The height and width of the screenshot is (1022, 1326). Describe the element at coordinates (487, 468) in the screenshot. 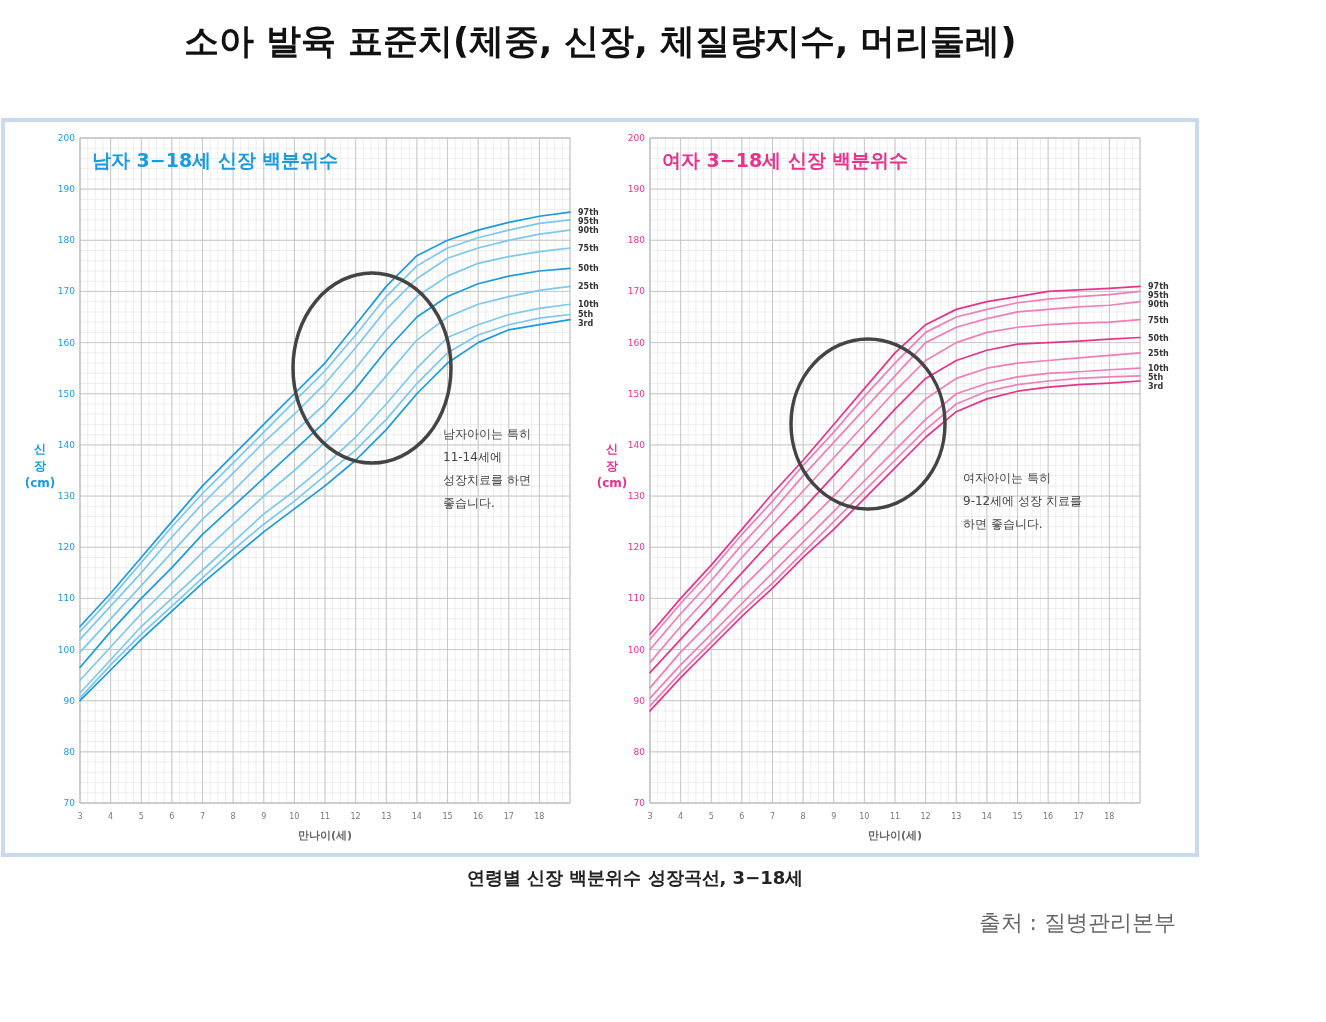

I see `annotation: 남자아이는 특히 11-14세에 성장치료를 하면 좋습니다.` at that location.